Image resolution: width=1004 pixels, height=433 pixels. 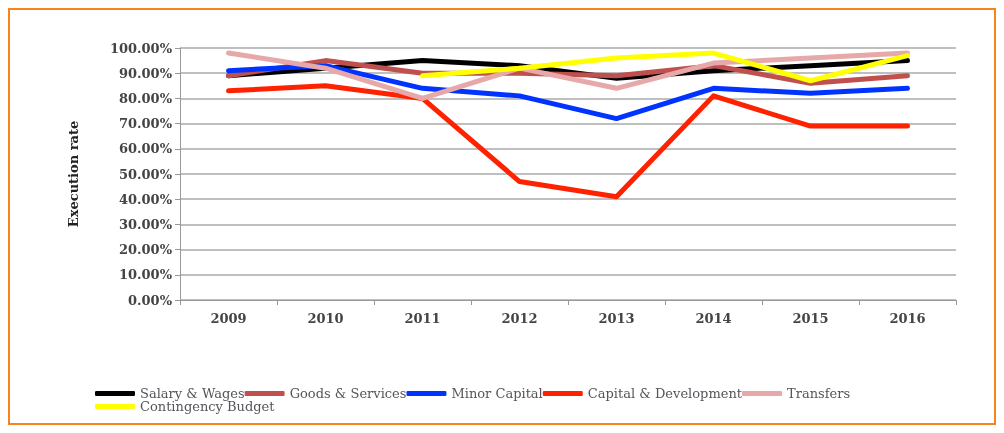 What do you see at coordinates (422, 318) in the screenshot?
I see `x-tick-label: 2011` at bounding box center [422, 318].